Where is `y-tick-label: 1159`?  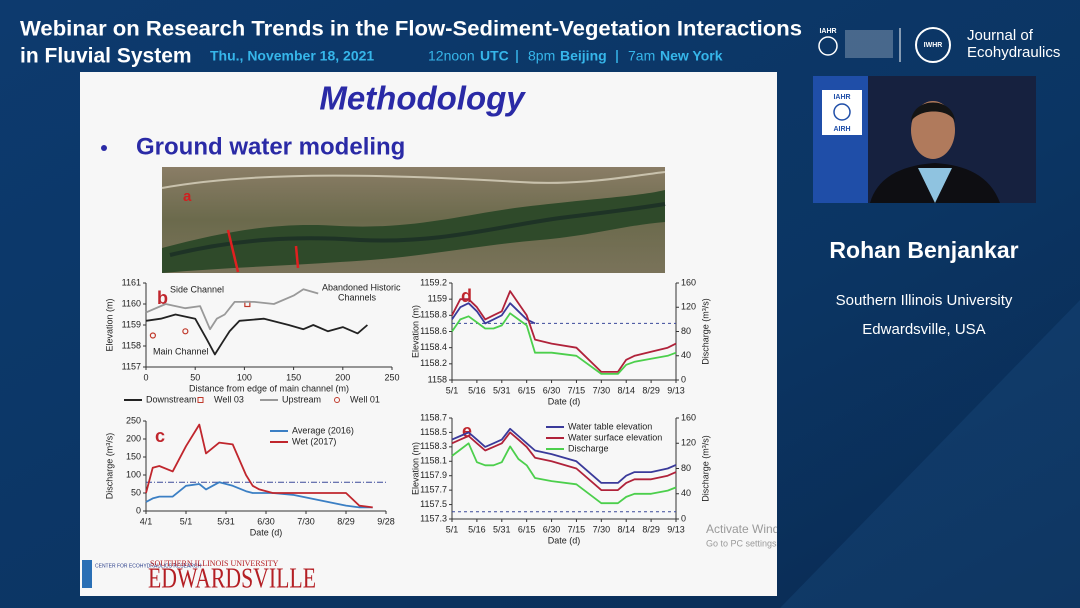 y-tick-label: 1159 is located at coordinates (437, 299).